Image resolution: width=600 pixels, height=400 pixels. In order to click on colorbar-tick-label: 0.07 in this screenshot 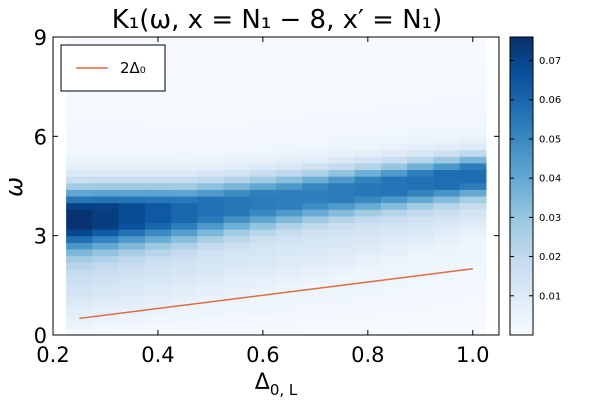, I will do `click(550, 61)`.